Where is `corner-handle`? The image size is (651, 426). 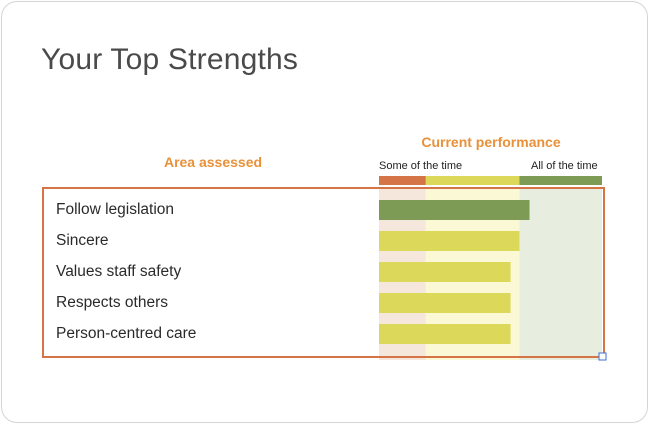
corner-handle is located at coordinates (602, 356).